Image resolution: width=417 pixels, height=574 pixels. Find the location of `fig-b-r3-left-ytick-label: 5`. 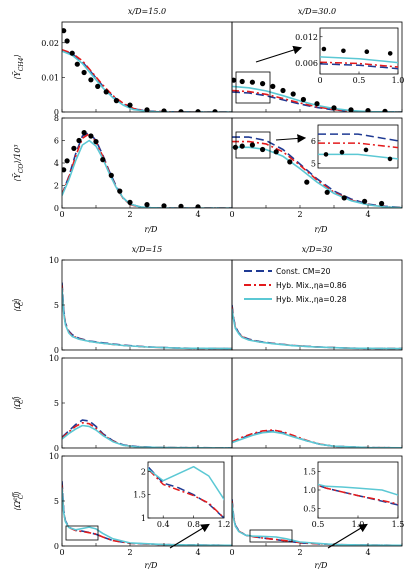

fig-b-r3-left-ytick-label: 5 is located at coordinates (56, 501).